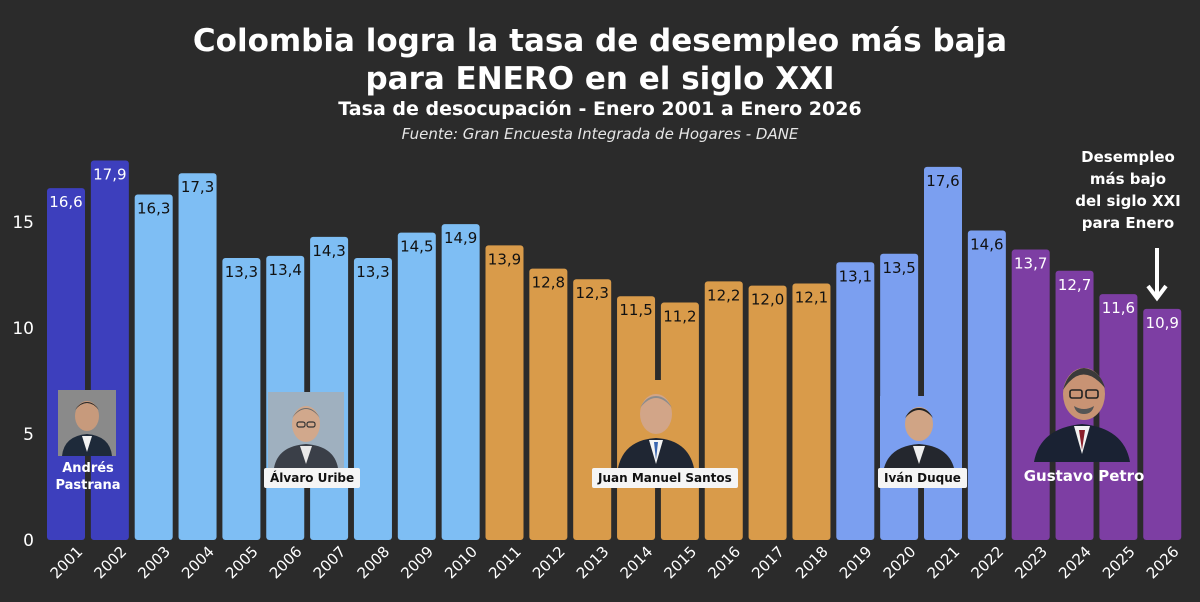 The image size is (1200, 602). I want to click on bar-2004, so click(197, 357).